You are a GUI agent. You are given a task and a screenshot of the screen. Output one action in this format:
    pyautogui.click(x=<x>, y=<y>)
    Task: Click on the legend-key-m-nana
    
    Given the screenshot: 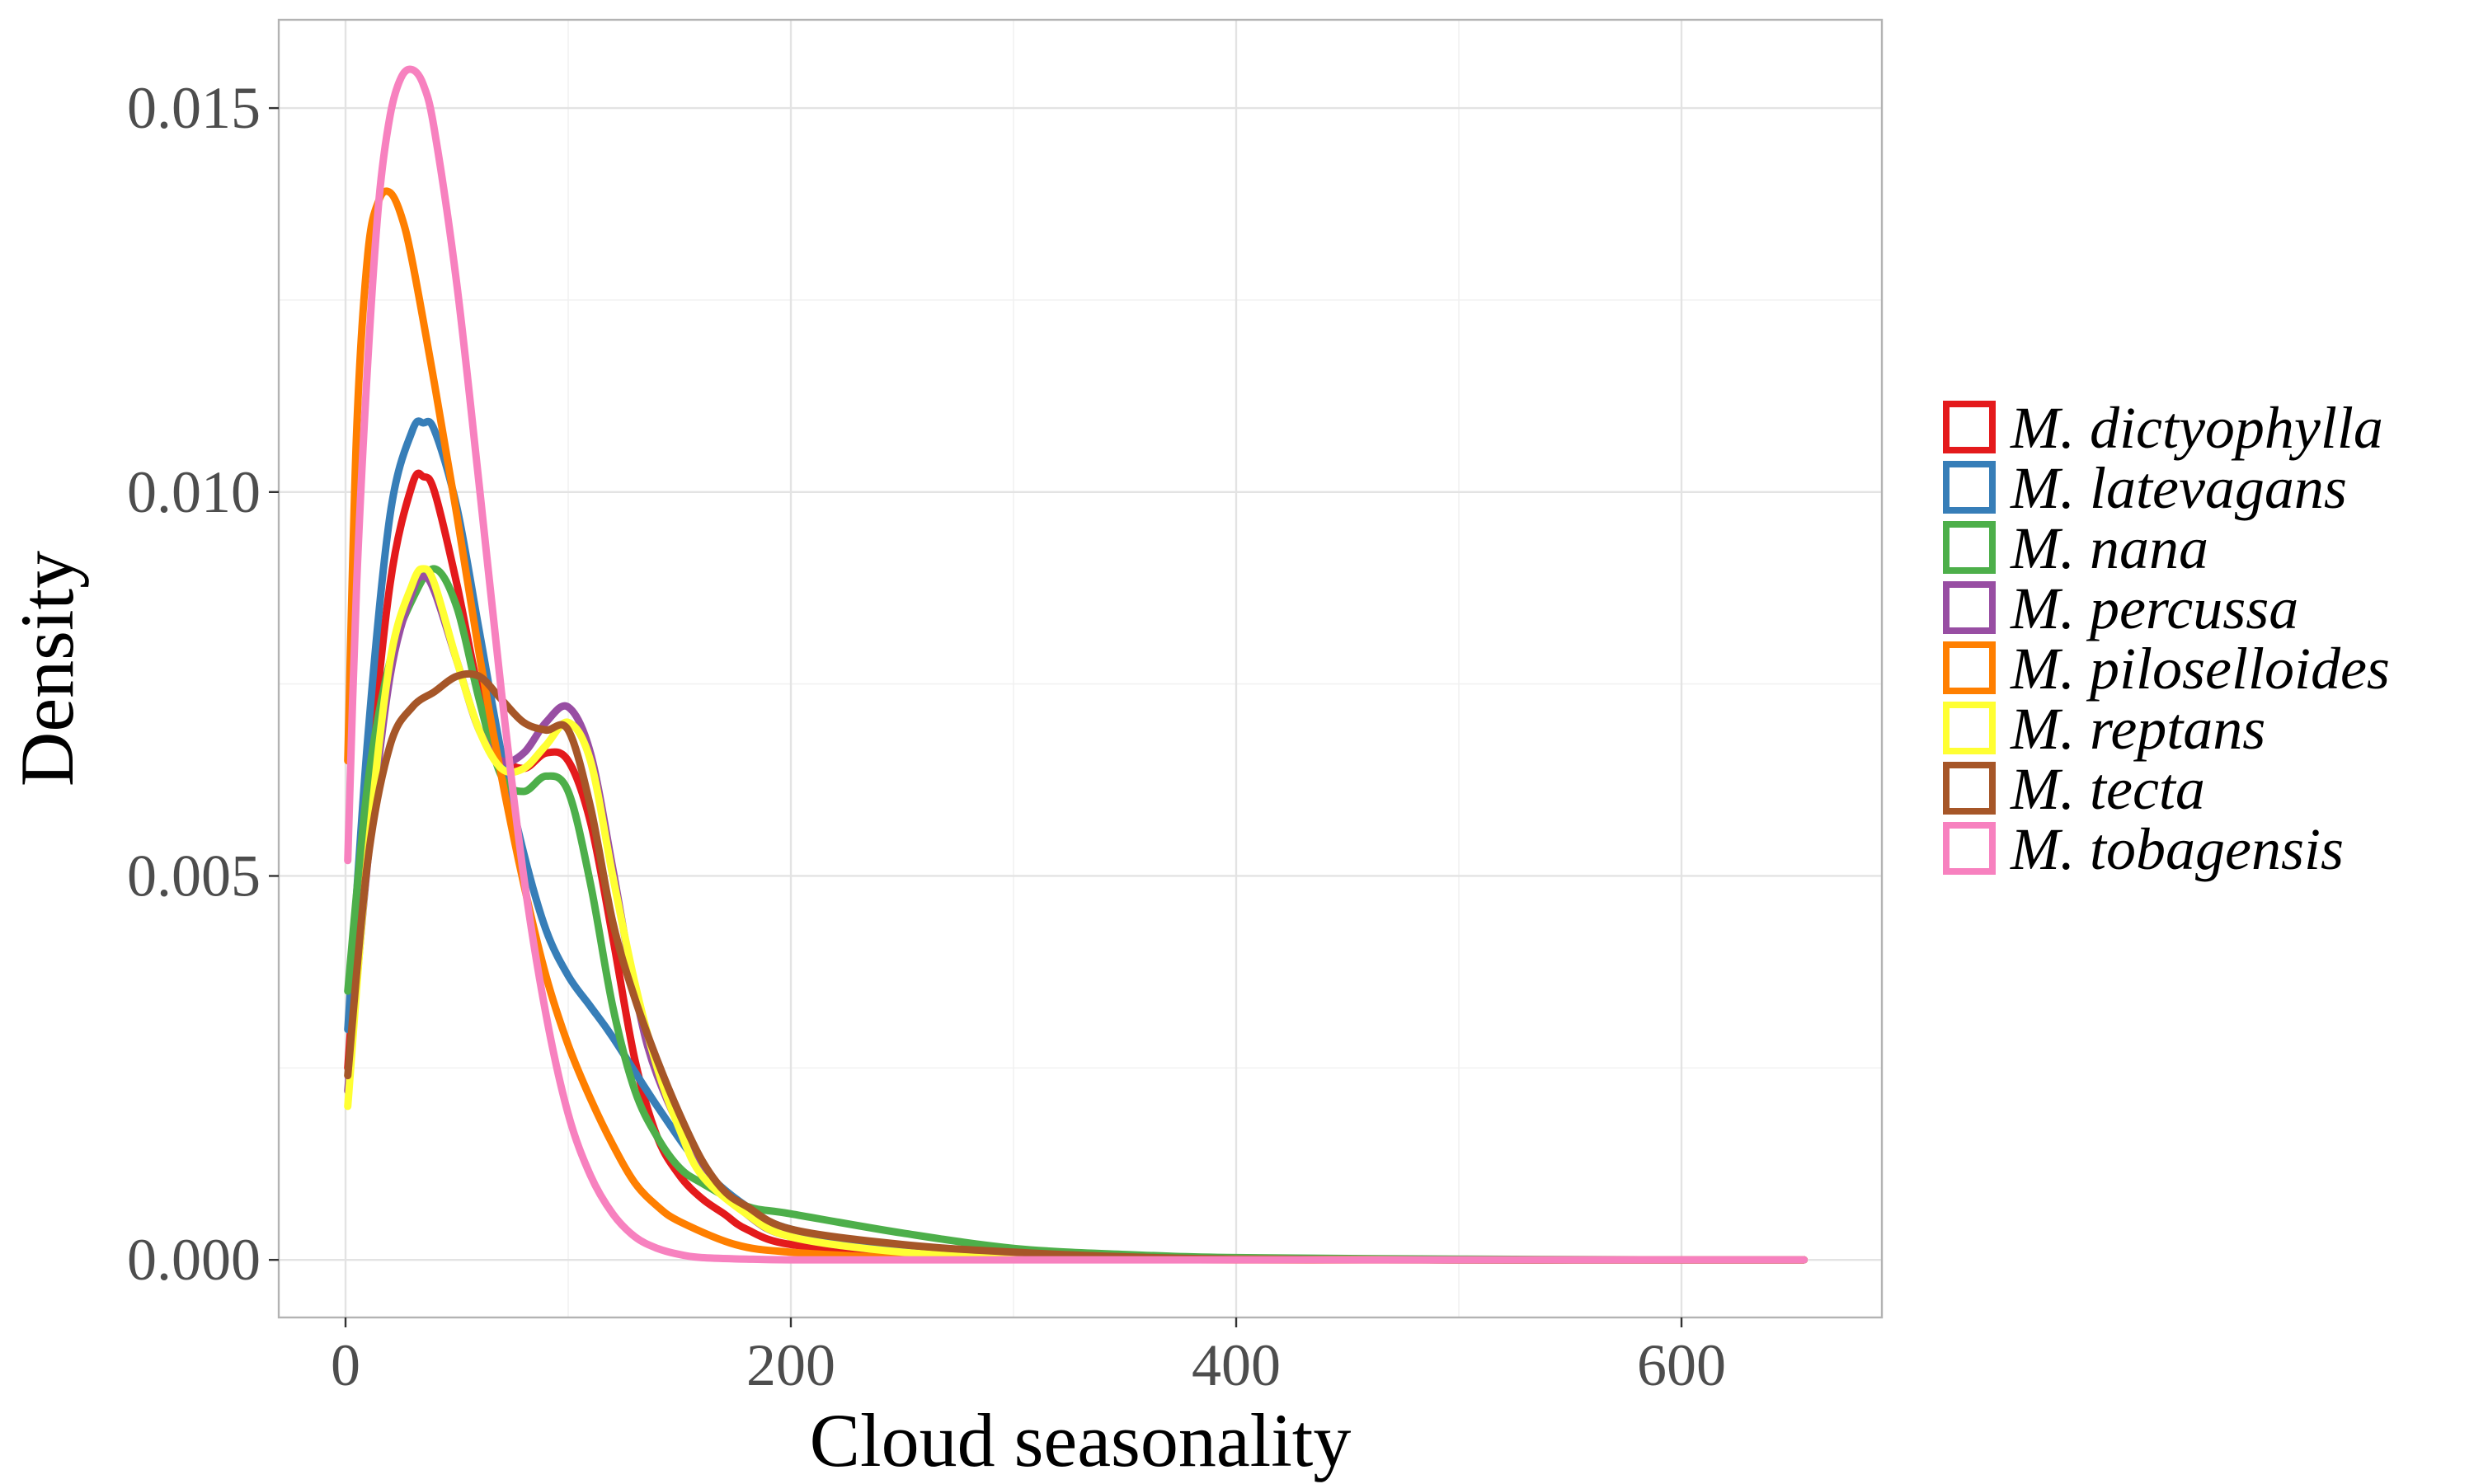 What is the action you would take?
    pyautogui.click(x=1969, y=547)
    